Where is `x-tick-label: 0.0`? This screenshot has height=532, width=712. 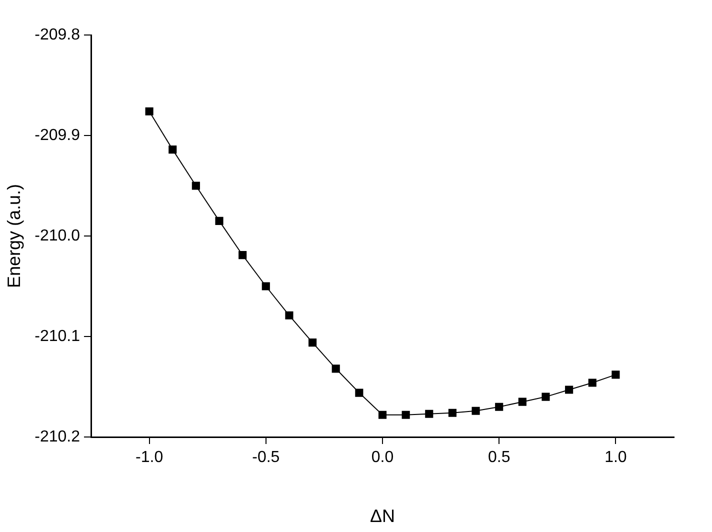
x-tick-label: 0.0 is located at coordinates (382, 457).